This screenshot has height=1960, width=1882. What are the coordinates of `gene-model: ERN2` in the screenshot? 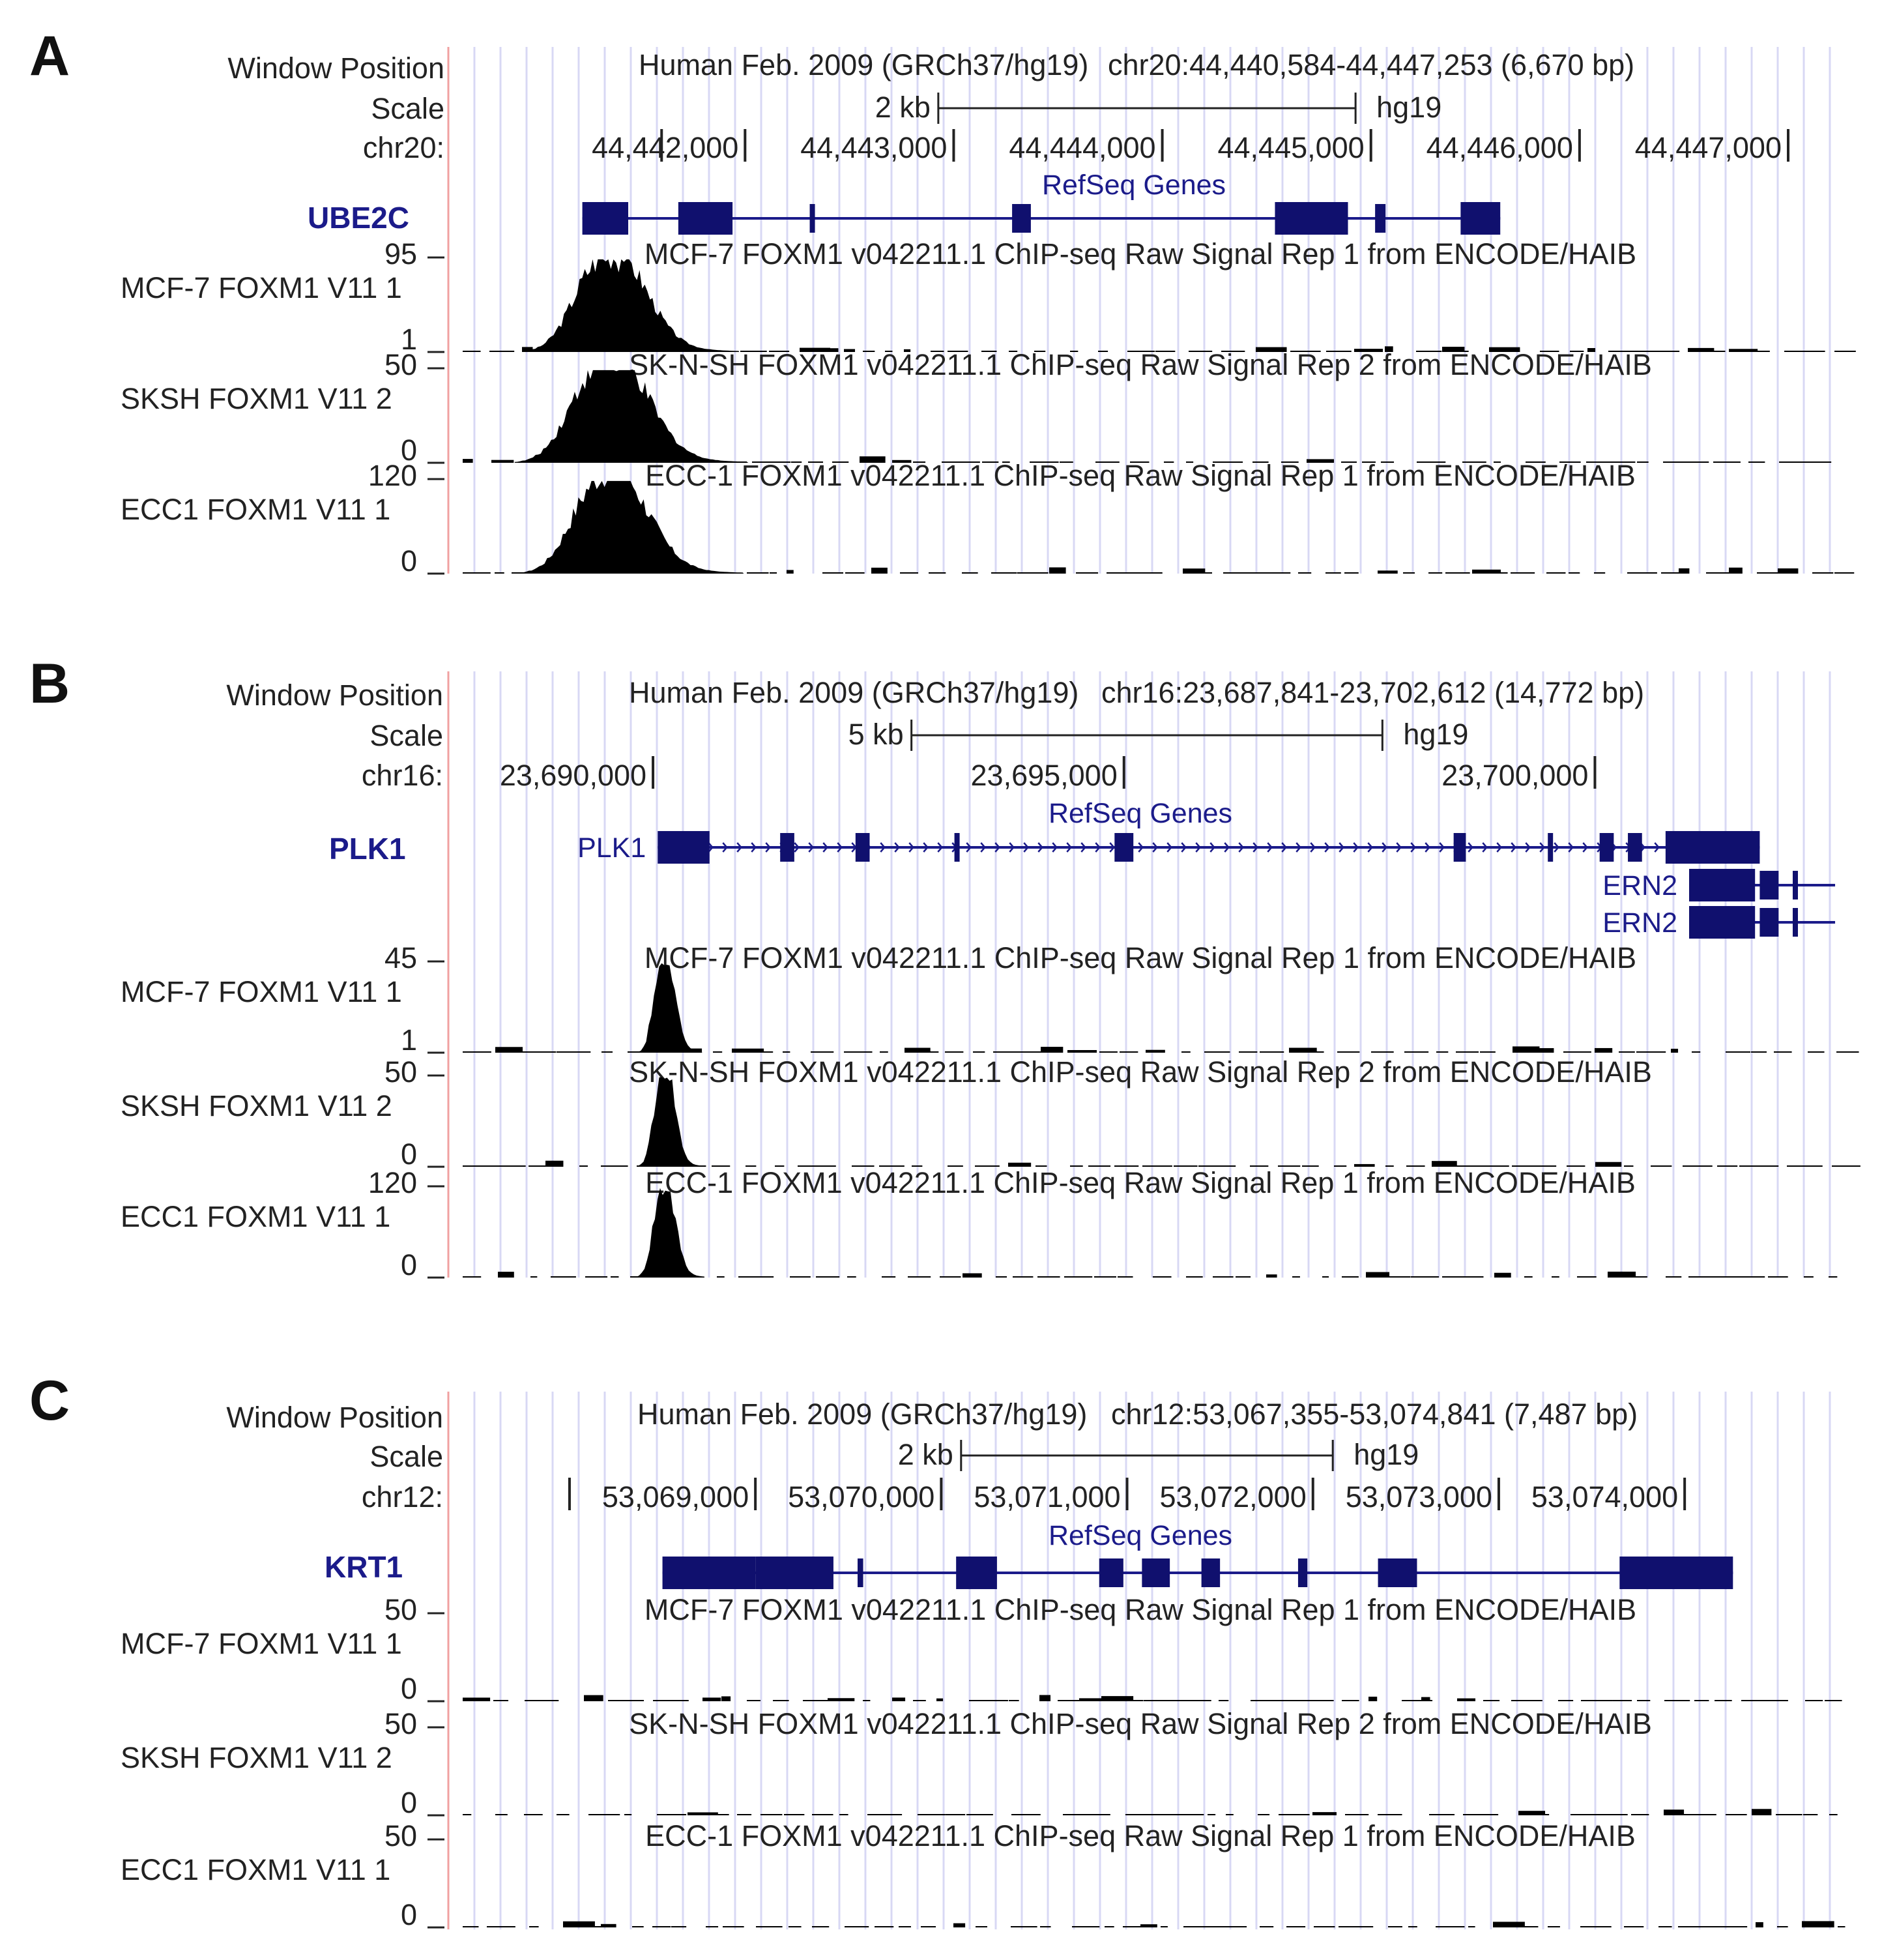 It's located at (1719, 885).